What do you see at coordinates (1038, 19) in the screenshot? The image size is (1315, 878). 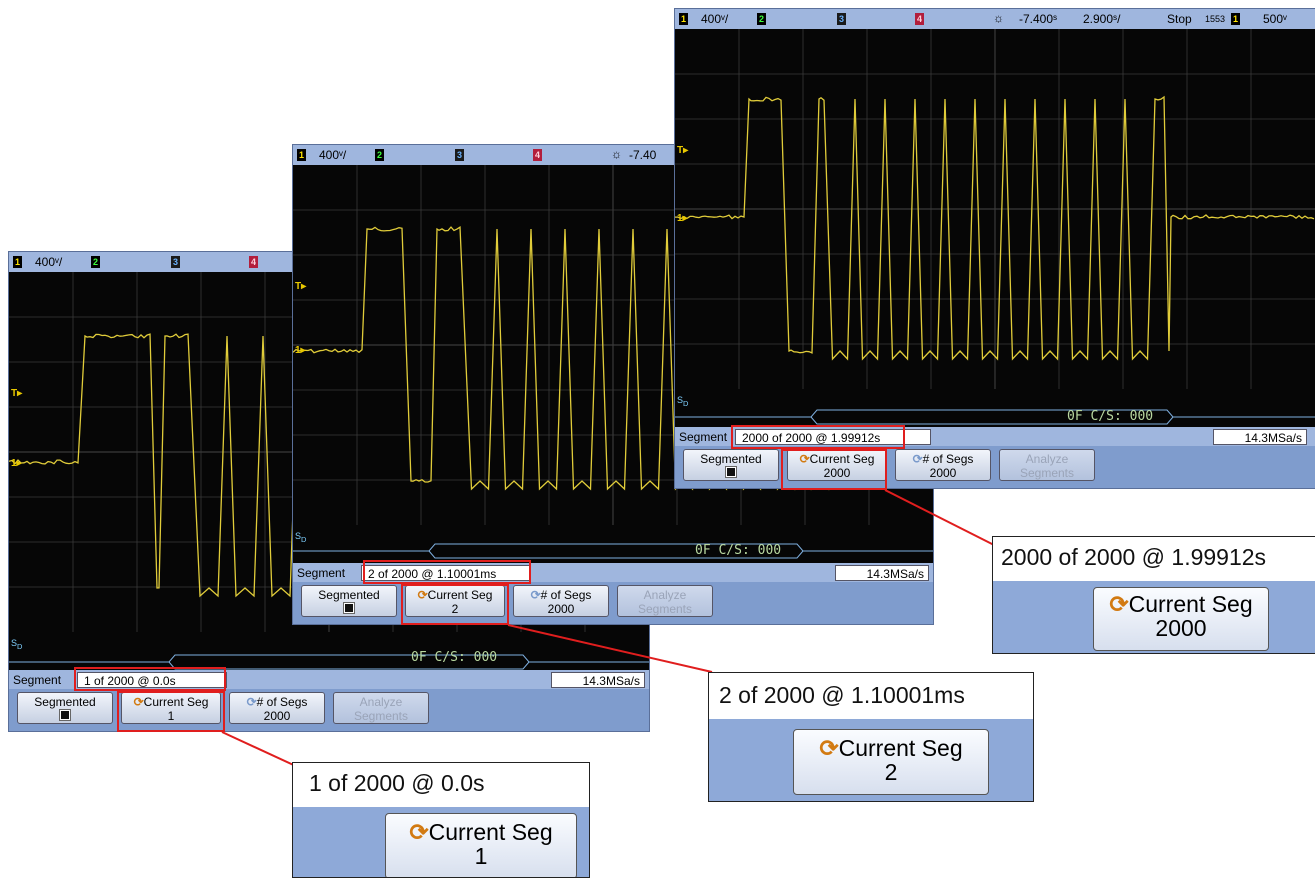 I see `time-offset: -7.400ˢ` at bounding box center [1038, 19].